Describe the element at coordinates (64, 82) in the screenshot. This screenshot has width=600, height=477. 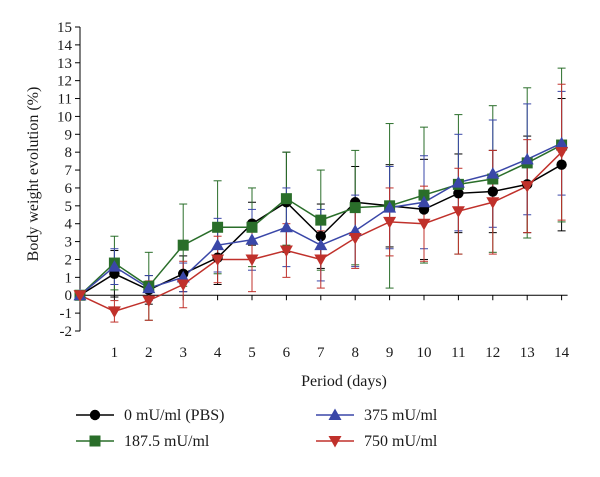
I see `y-tick-label: 12` at that location.